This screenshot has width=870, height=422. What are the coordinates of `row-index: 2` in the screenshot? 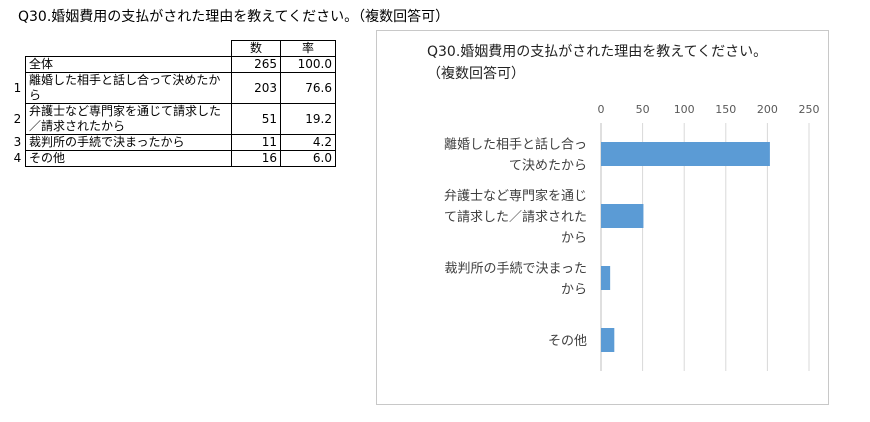 It's located at (17, 118).